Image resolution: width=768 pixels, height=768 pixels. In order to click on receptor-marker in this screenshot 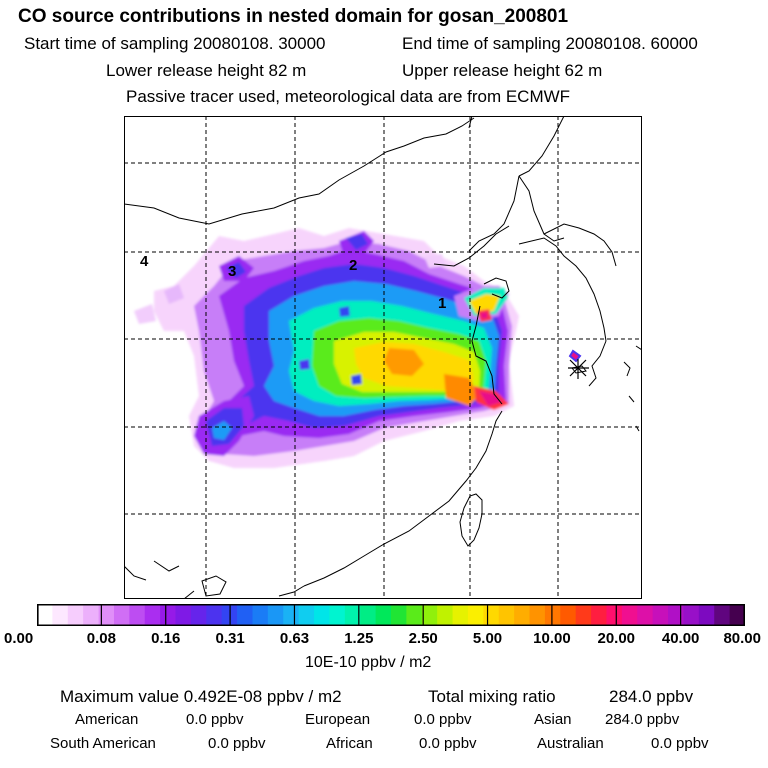, I will do `click(578, 364)`.